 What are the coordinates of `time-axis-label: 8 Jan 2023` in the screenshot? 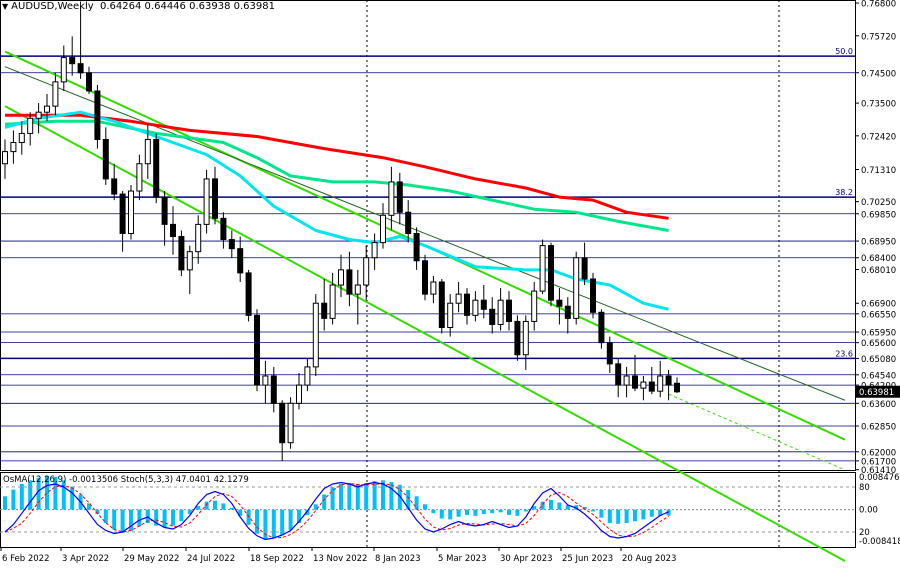 It's located at (398, 559).